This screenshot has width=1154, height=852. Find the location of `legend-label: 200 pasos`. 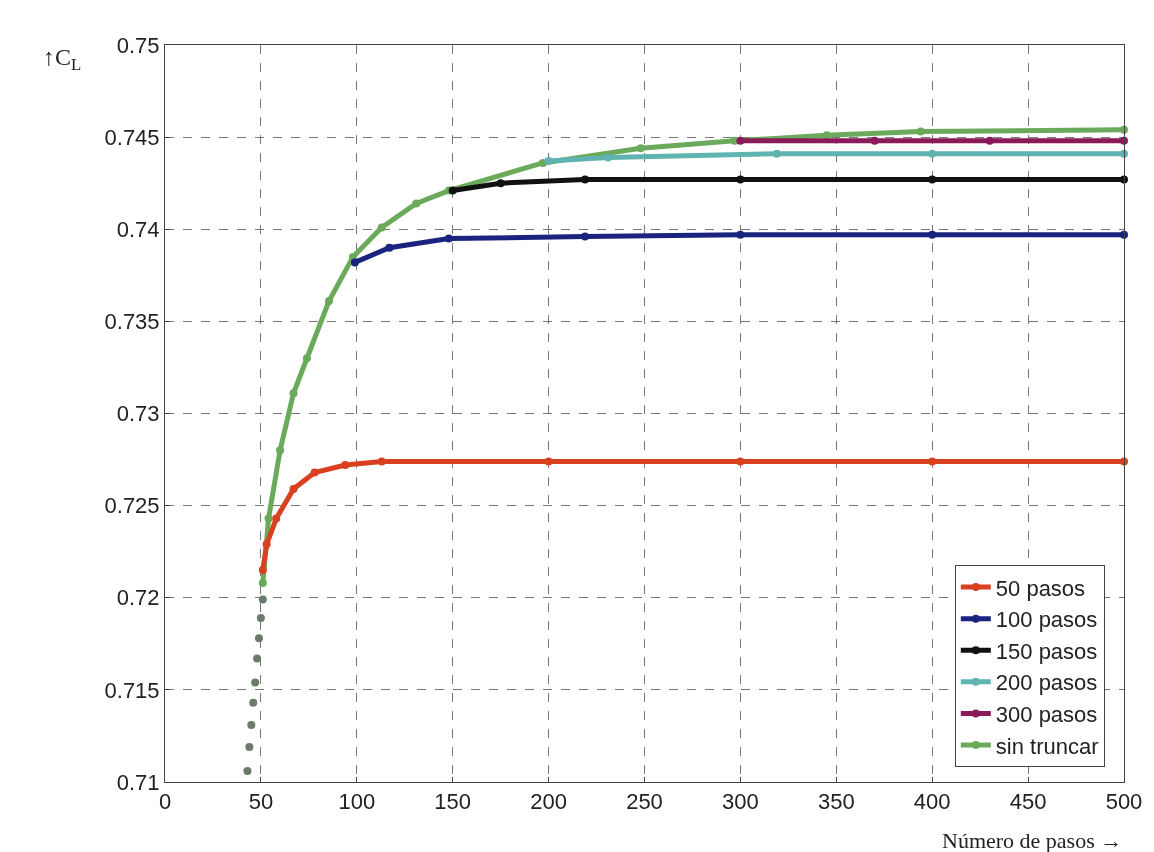

legend-label: 200 pasos is located at coordinates (1046, 683).